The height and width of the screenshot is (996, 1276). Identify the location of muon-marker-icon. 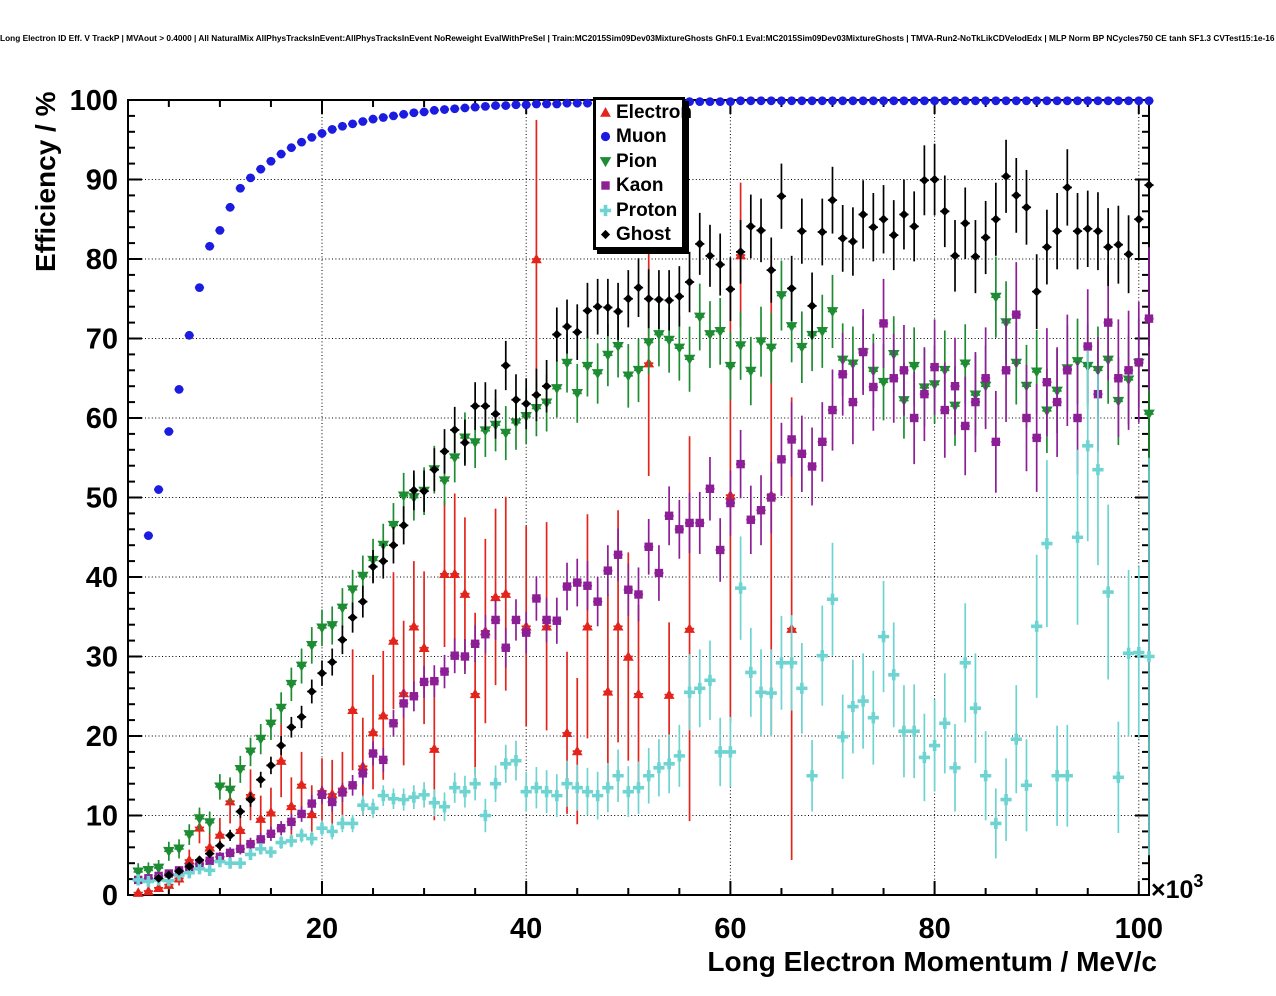
(605, 137).